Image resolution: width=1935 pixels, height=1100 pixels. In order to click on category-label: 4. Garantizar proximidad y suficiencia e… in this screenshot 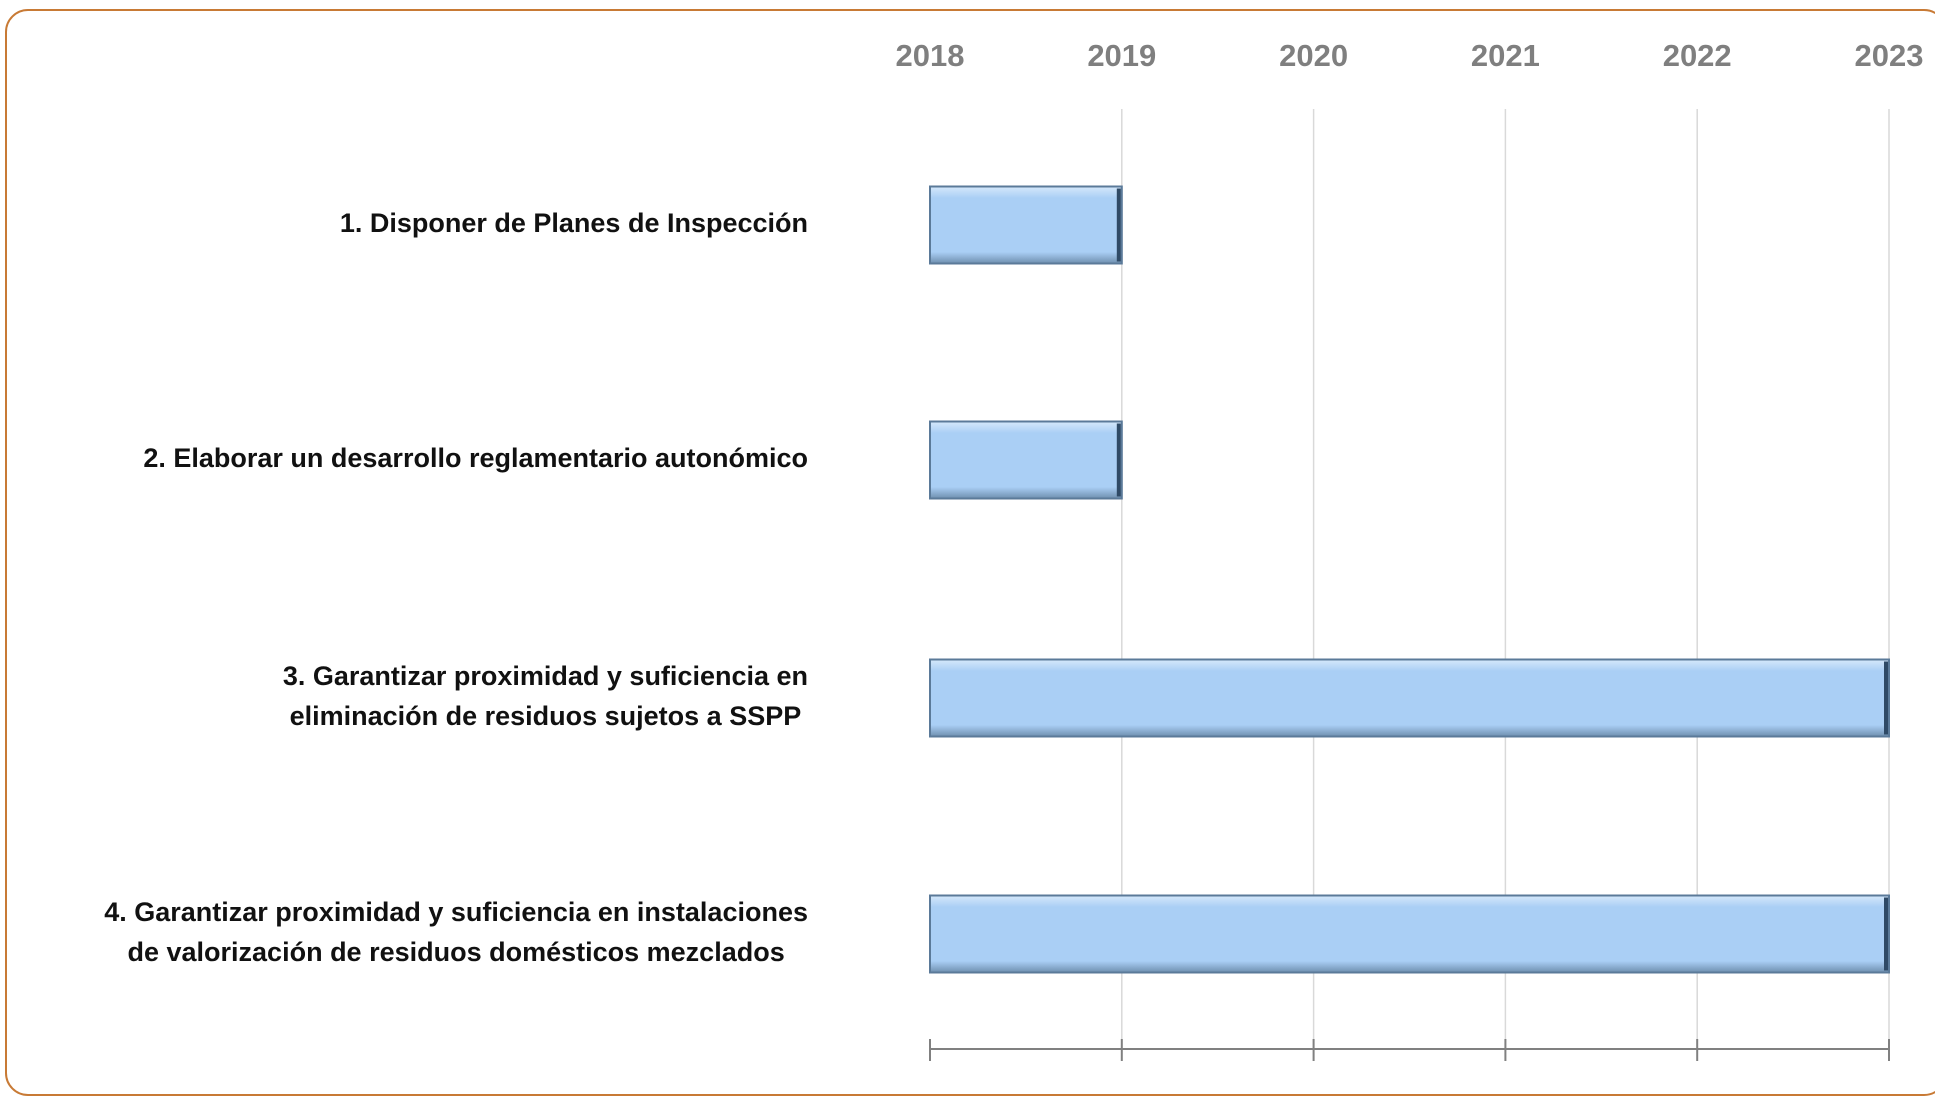, I will do `click(456, 912)`.